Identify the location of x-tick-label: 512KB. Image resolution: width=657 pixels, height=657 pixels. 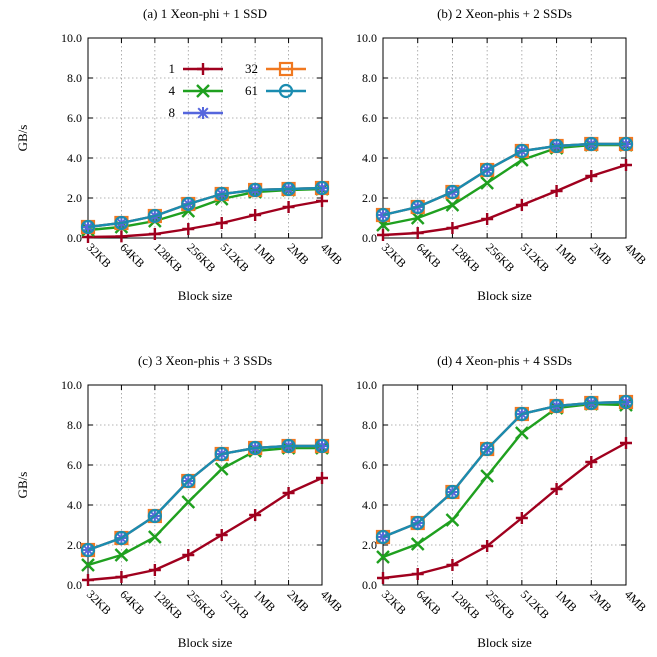
(535, 257).